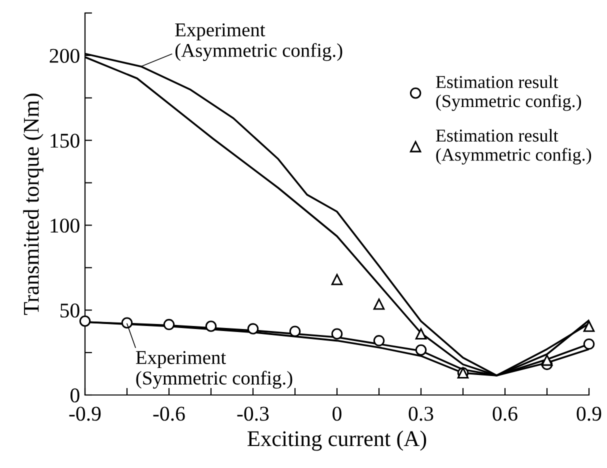 The image size is (607, 468). Describe the element at coordinates (70, 310) in the screenshot. I see `y-tick-label: 50` at that location.